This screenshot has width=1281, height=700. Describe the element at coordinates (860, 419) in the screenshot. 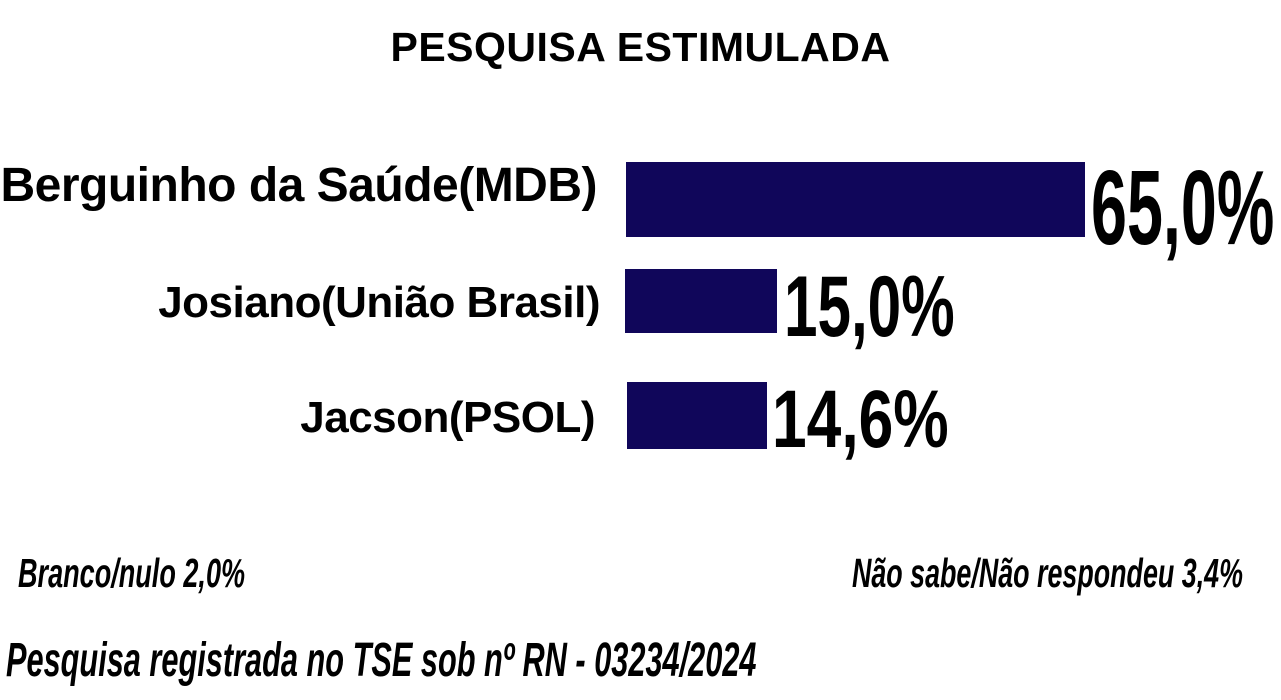

I see `value-text: 14,6%` at that location.